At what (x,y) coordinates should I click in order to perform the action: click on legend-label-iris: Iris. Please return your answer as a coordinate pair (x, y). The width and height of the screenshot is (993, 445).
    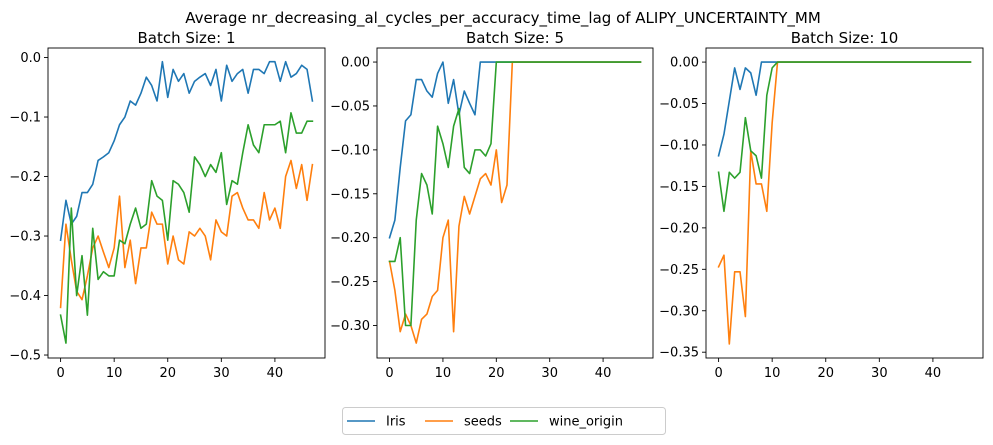
    Looking at the image, I should click on (396, 422).